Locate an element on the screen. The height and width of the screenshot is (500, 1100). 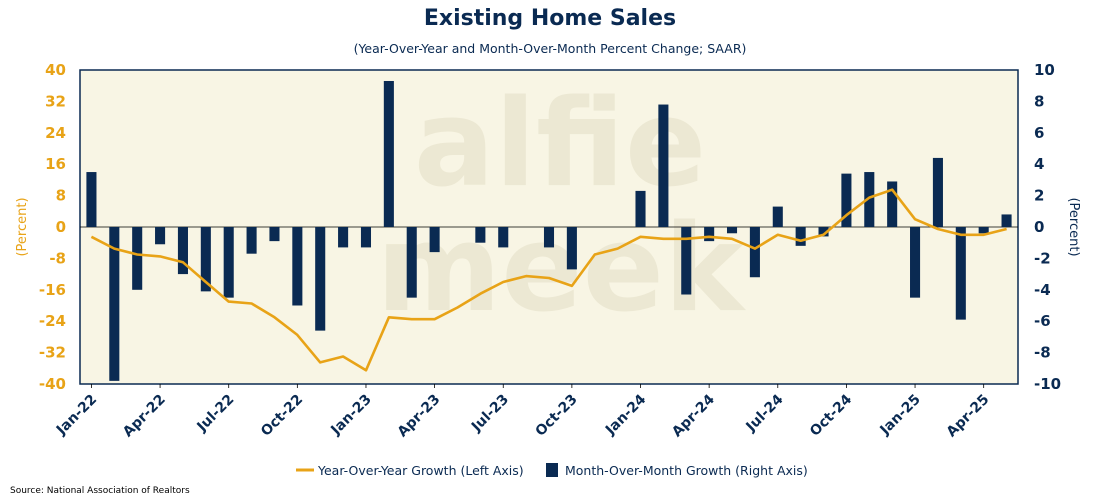
left-tick-label: 32 is located at coordinates (55, 101).